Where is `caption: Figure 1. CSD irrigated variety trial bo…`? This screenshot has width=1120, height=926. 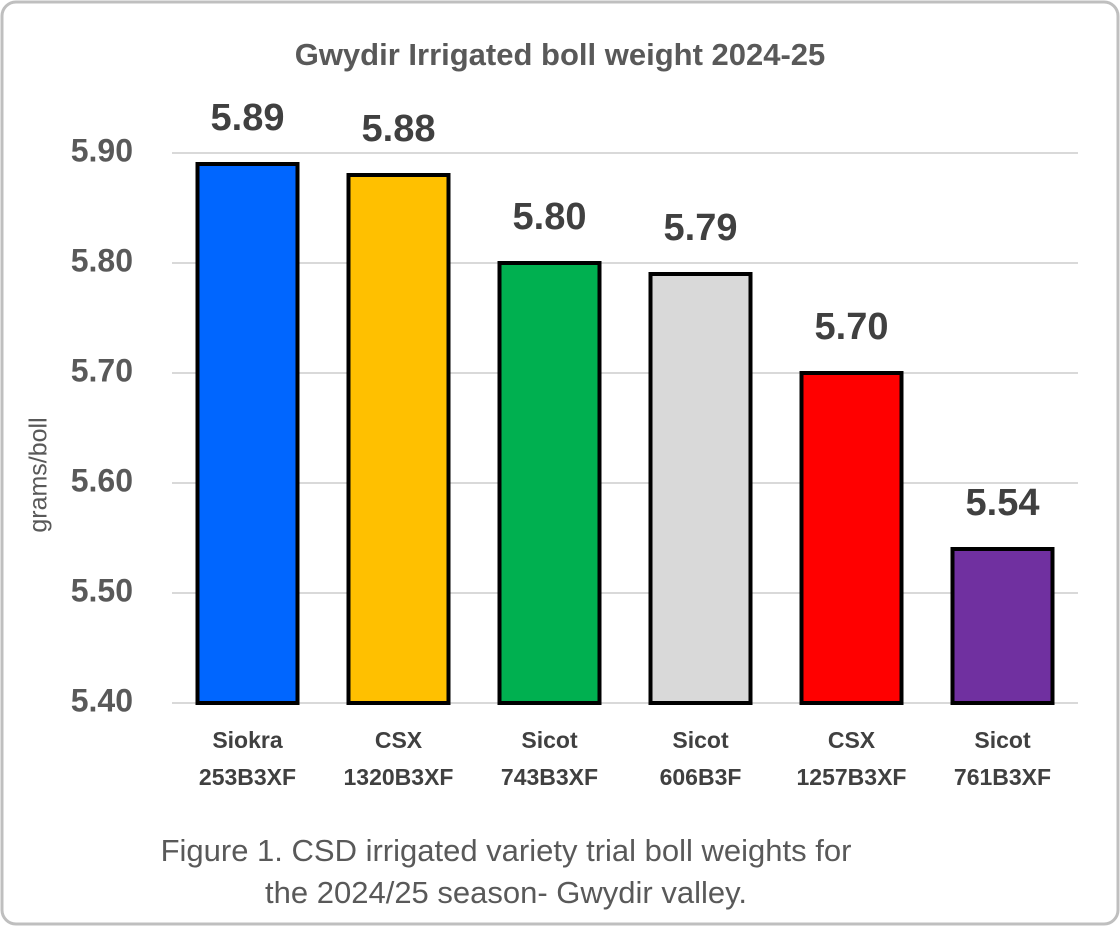 caption: Figure 1. CSD irrigated variety trial bo… is located at coordinates (506, 850).